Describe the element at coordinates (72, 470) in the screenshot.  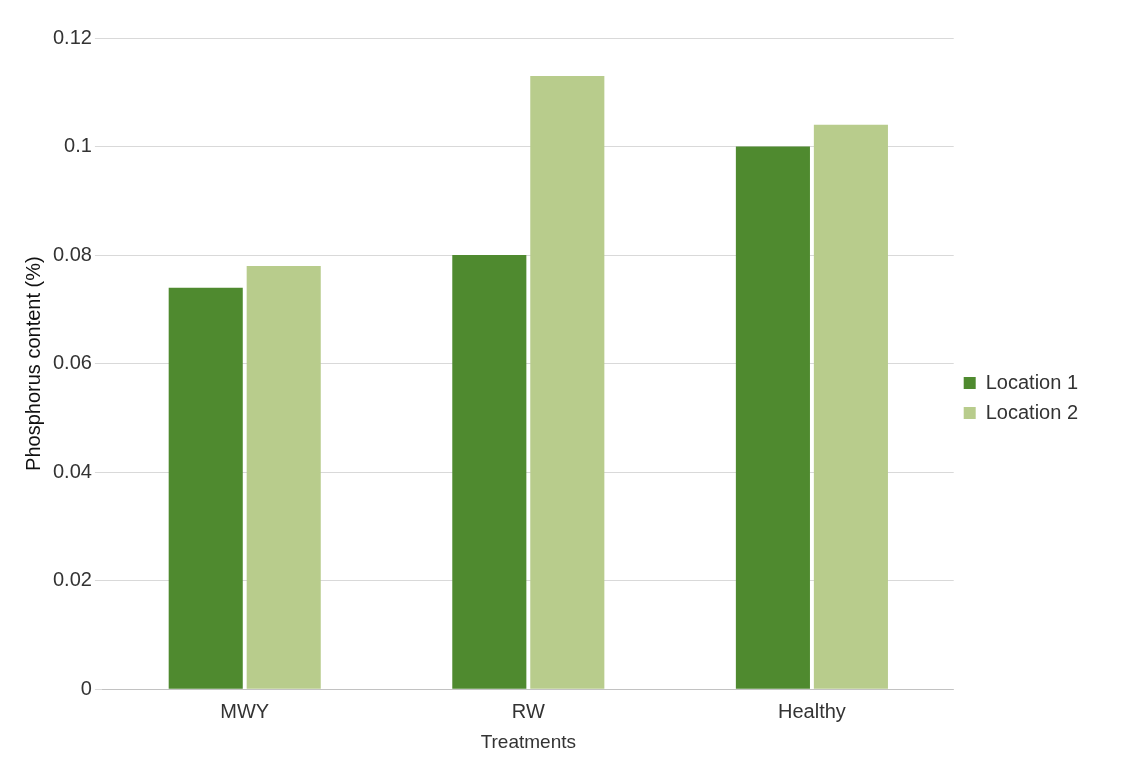
I see `y-tick-label: 0.04` at that location.